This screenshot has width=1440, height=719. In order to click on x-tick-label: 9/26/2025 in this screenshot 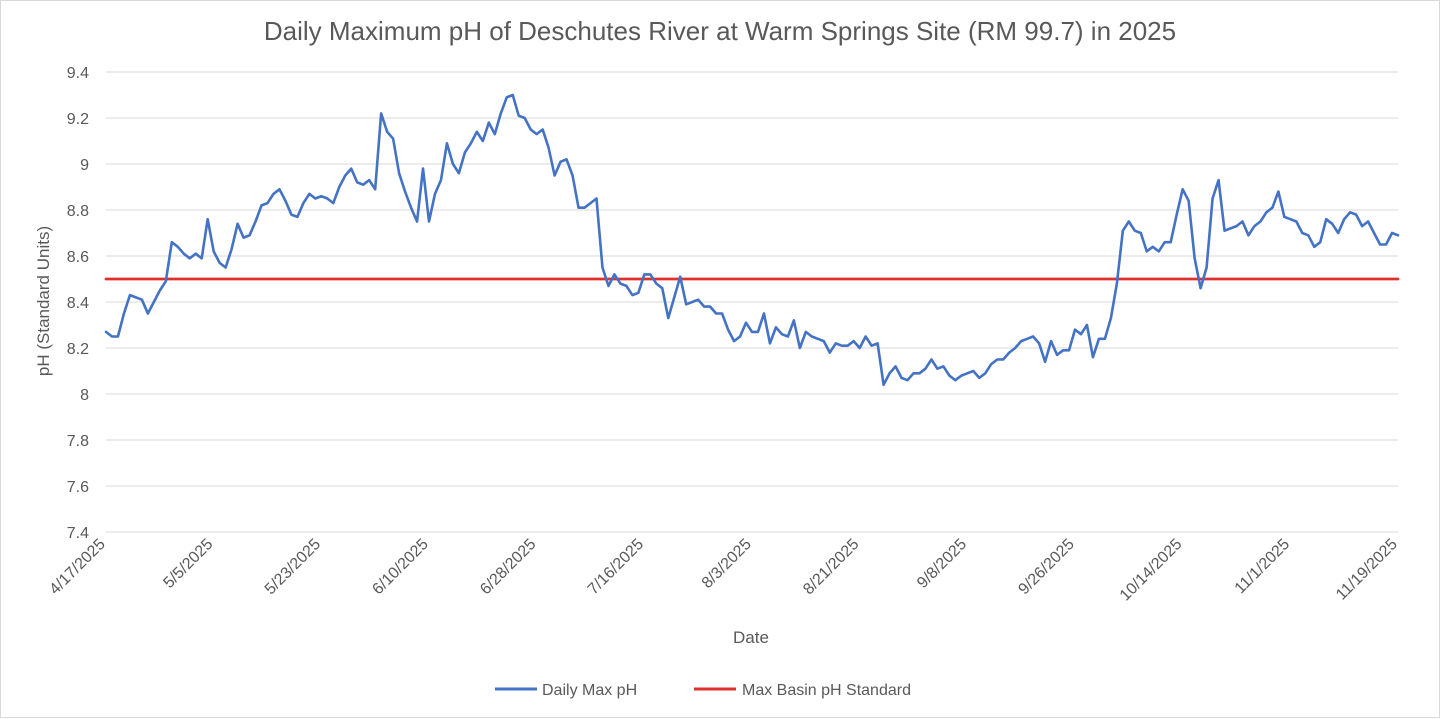, I will do `click(1046, 567)`.